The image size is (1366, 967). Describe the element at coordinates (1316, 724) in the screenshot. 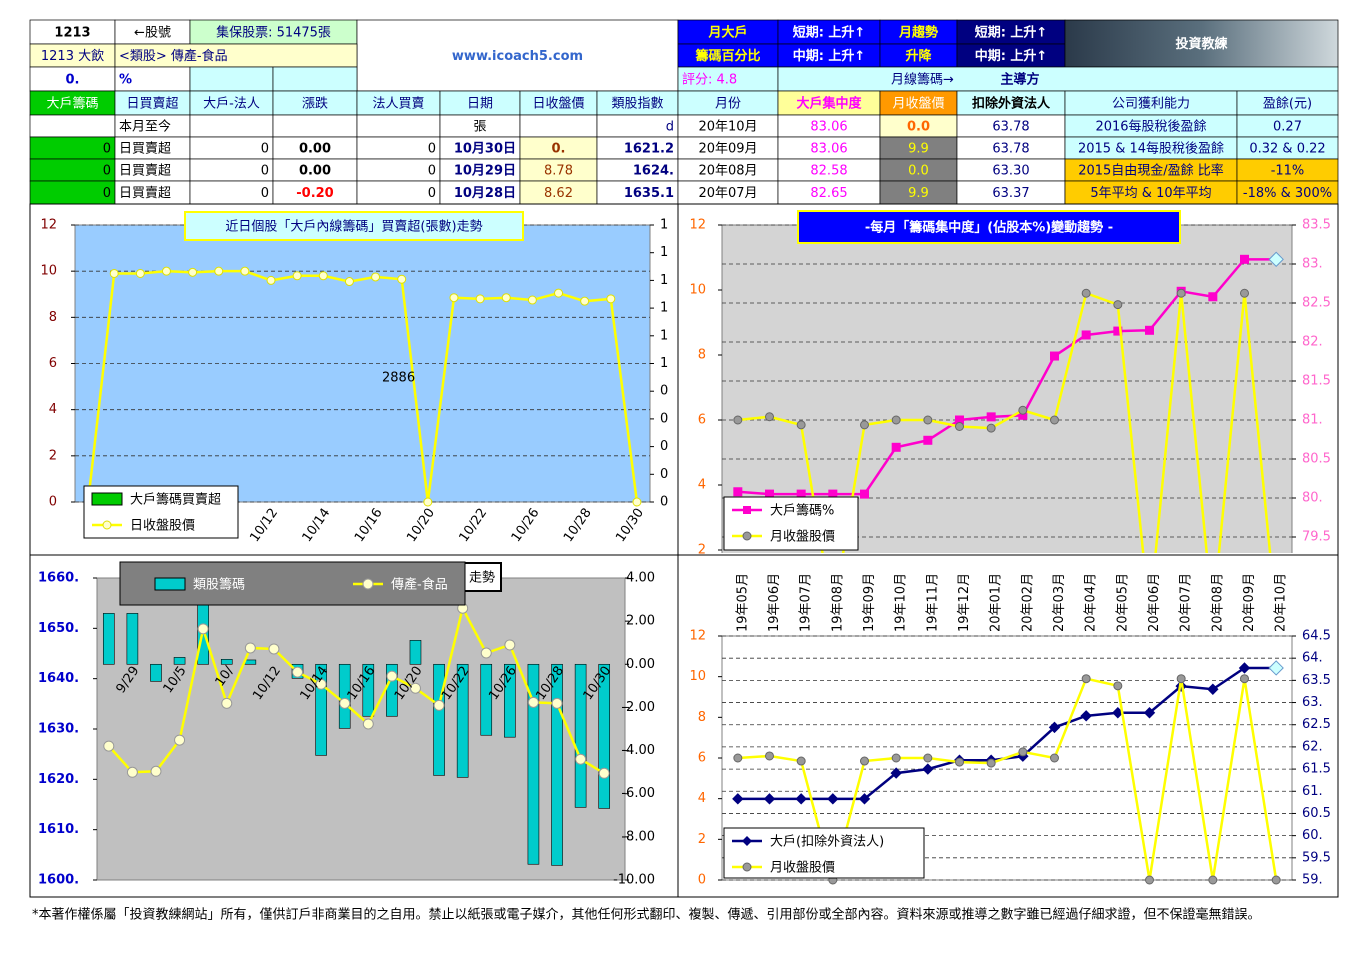

I see `y-tick-label: 62.5` at that location.